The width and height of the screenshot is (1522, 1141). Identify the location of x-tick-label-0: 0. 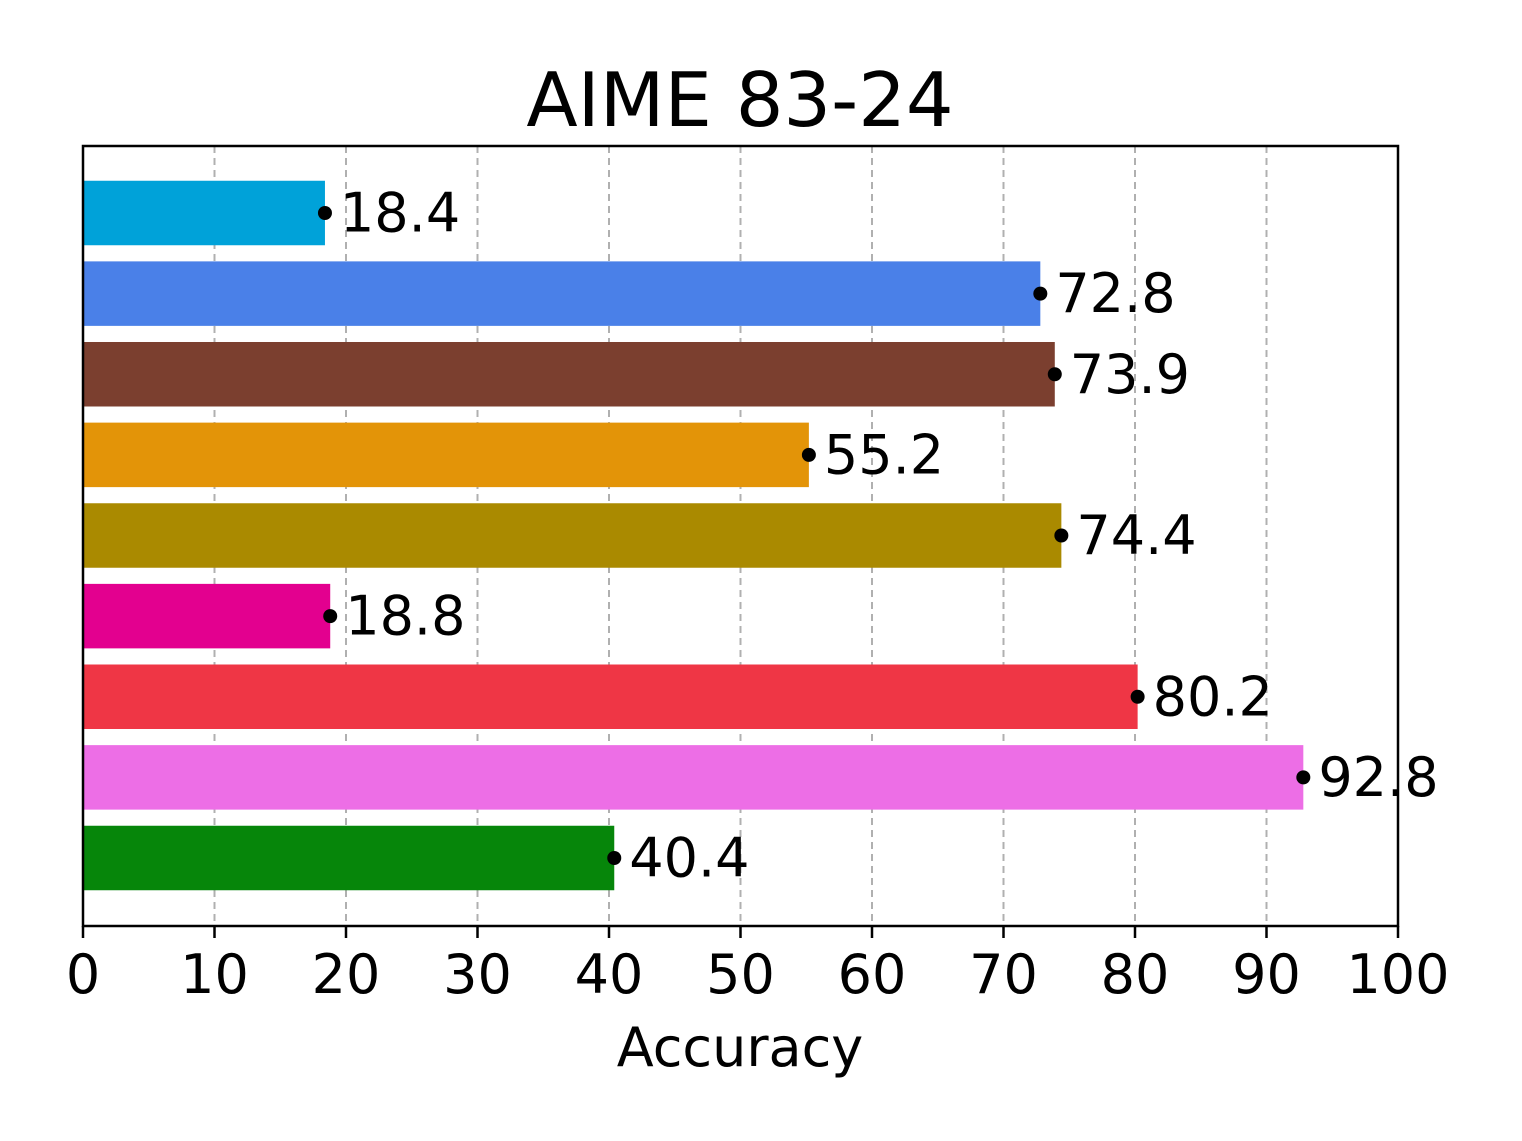
(83, 974).